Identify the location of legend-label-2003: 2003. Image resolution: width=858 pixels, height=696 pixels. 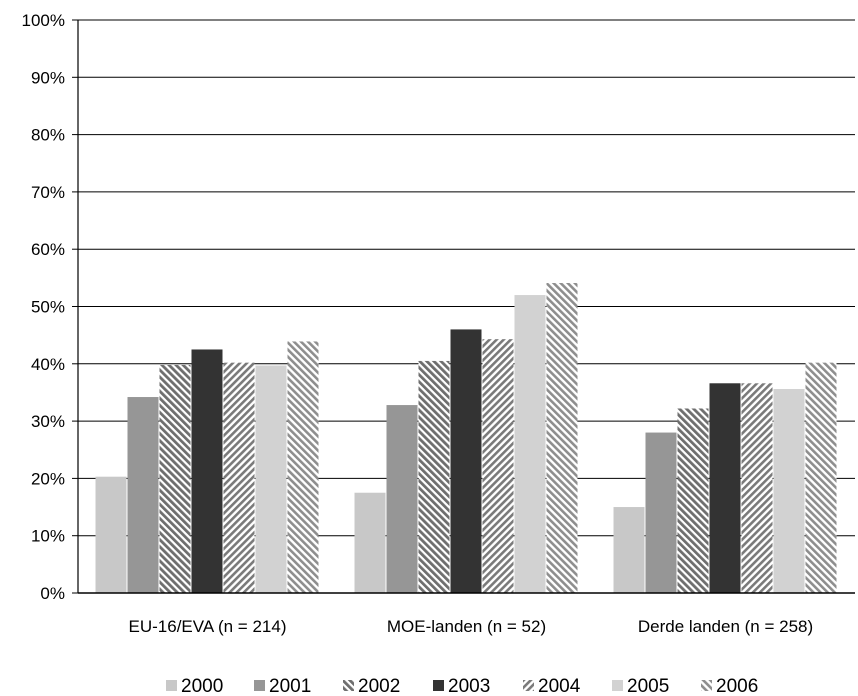
(469, 686).